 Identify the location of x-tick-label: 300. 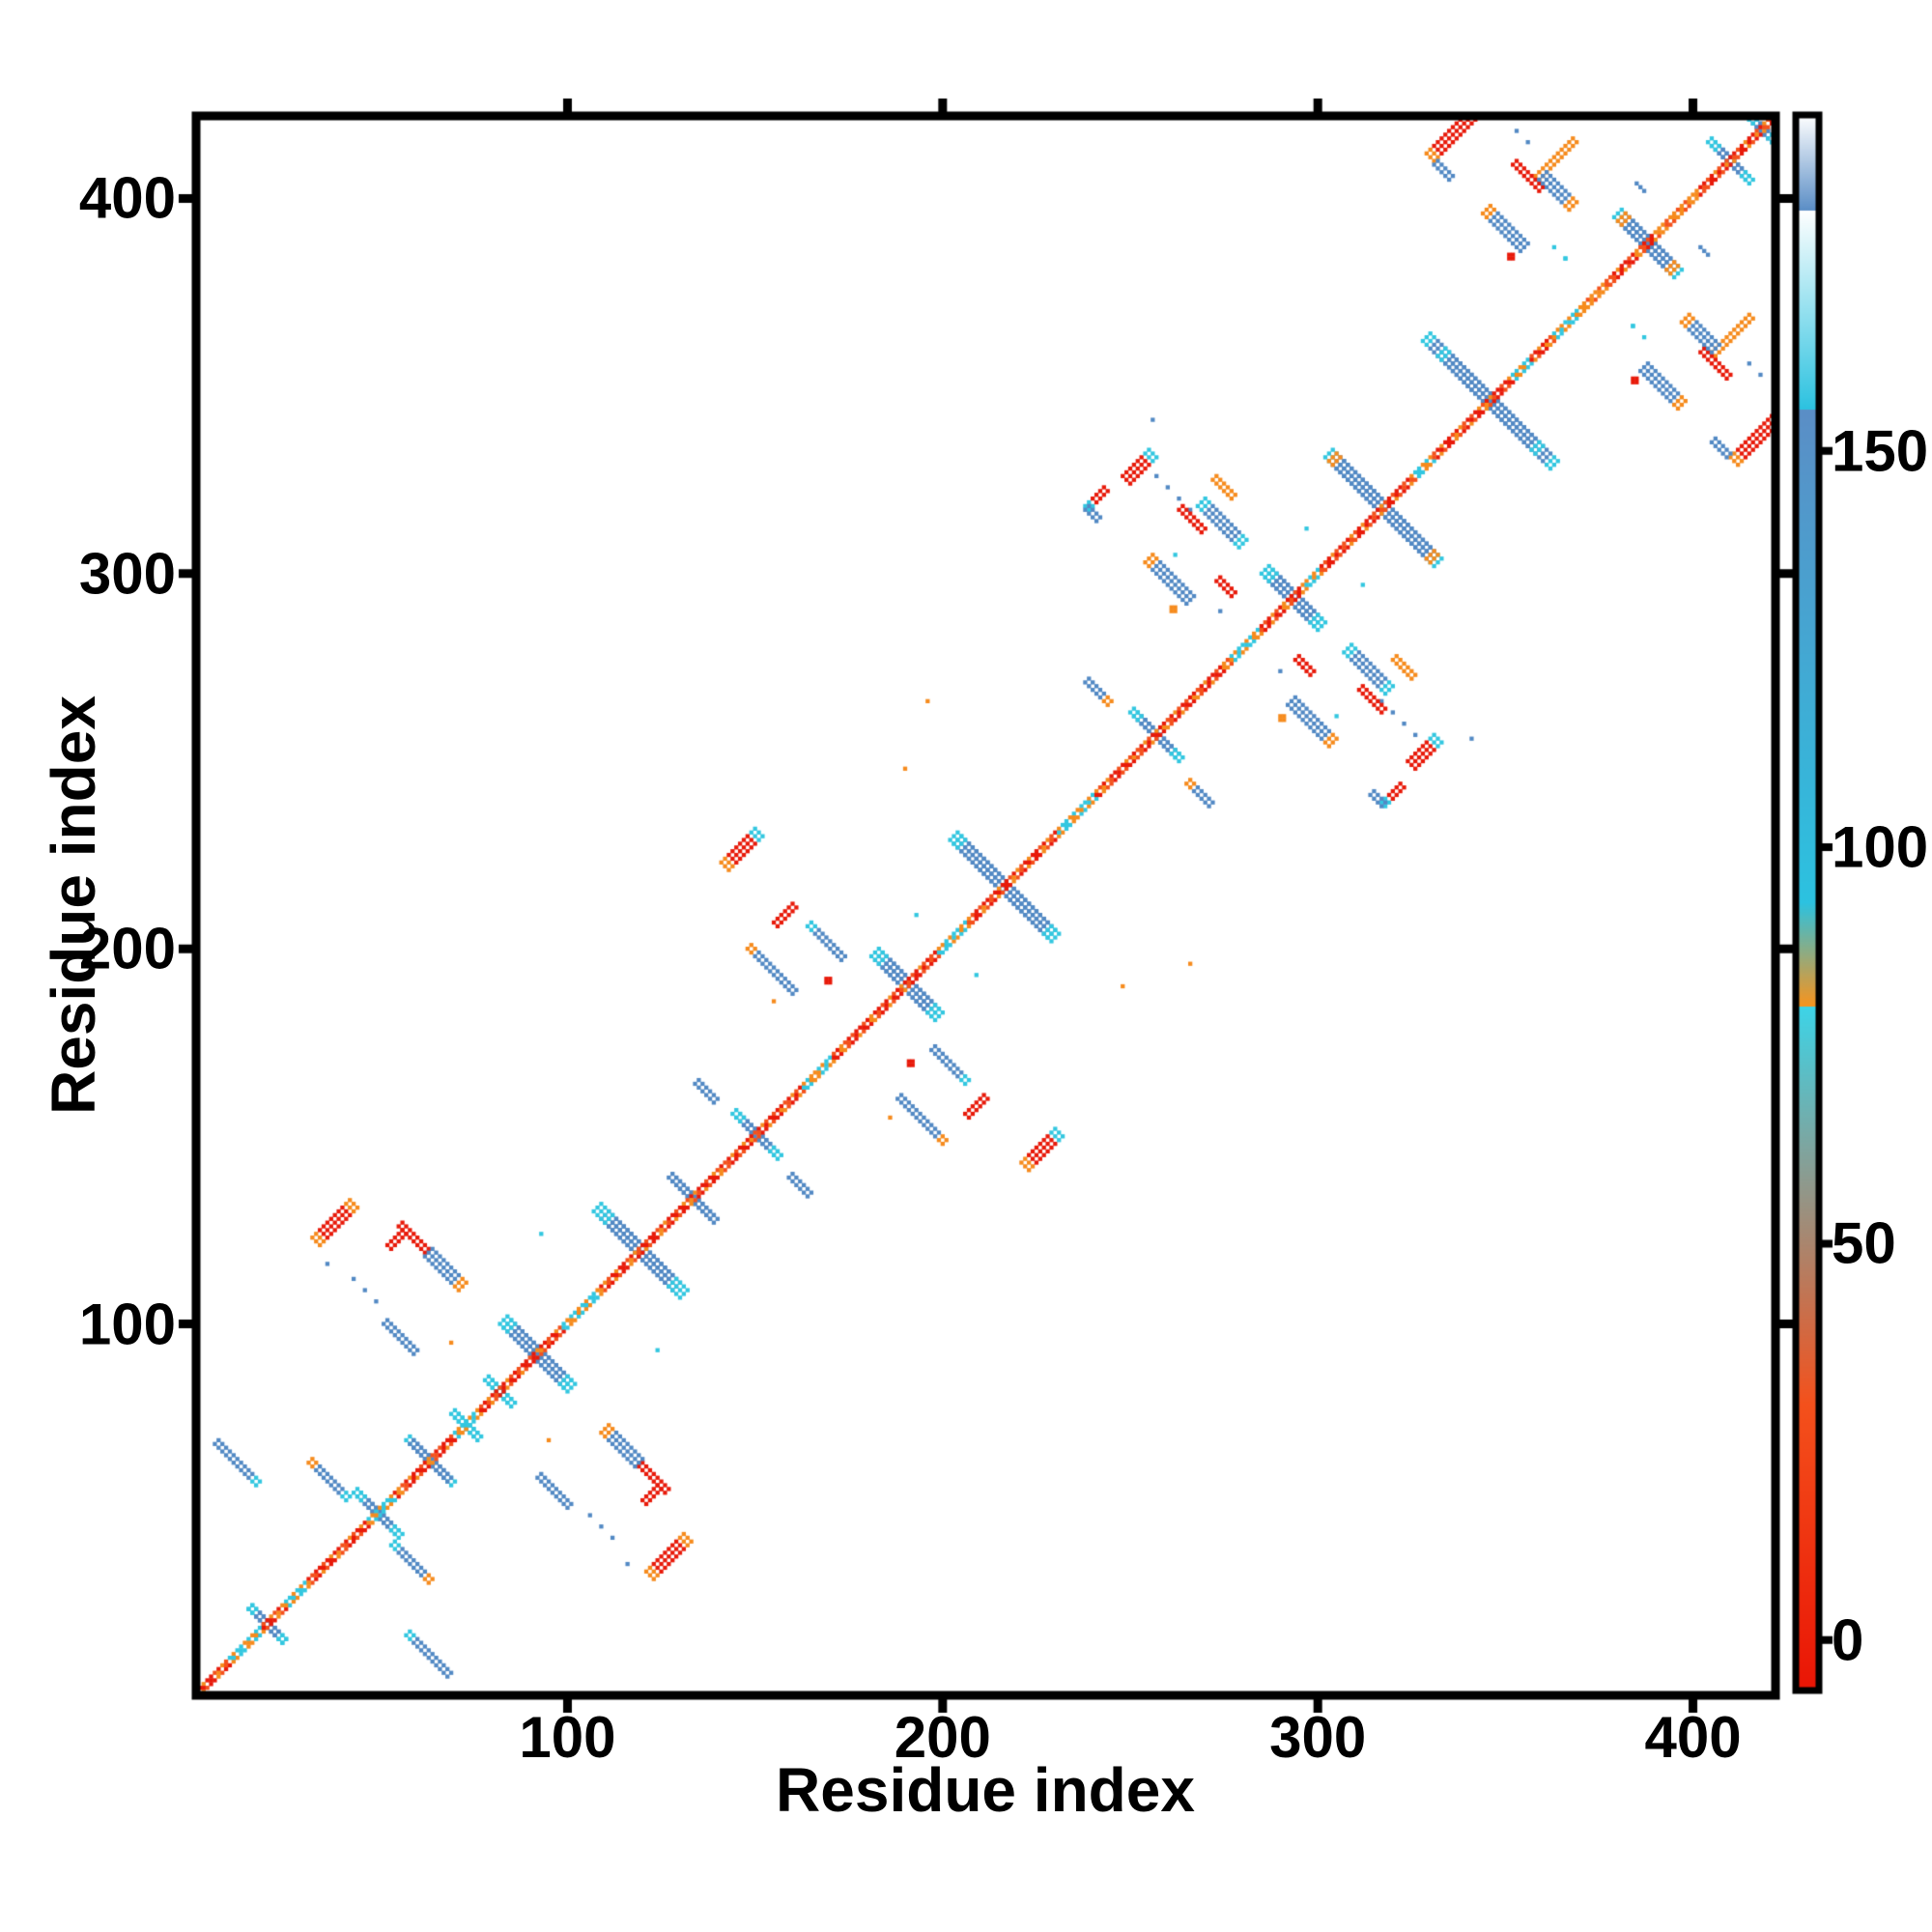
(1318, 1737).